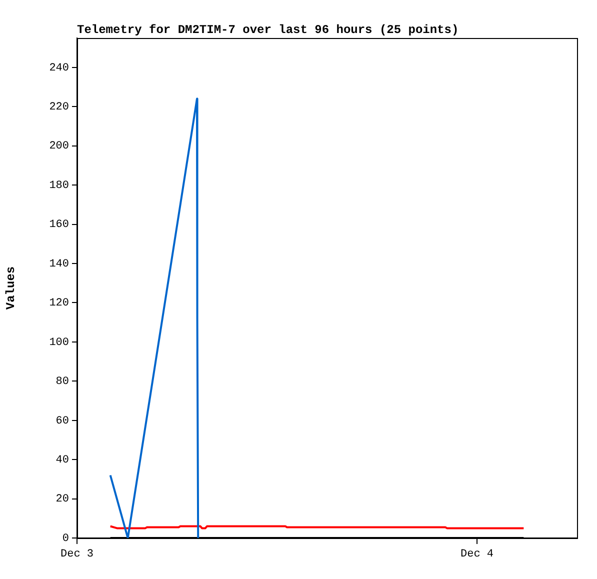 The width and height of the screenshot is (597, 579). What do you see at coordinates (62, 421) in the screenshot?
I see `y-tick-label: 60` at bounding box center [62, 421].